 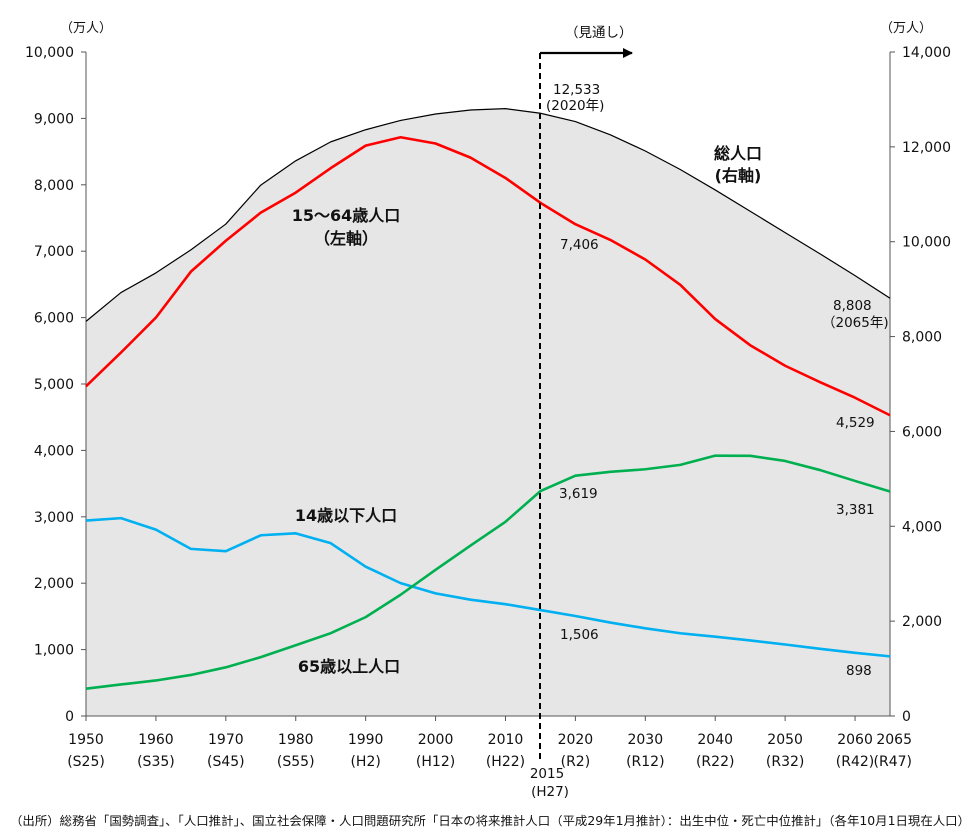 What do you see at coordinates (296, 762) in the screenshot?
I see `x-tick-era: (S55)` at bounding box center [296, 762].